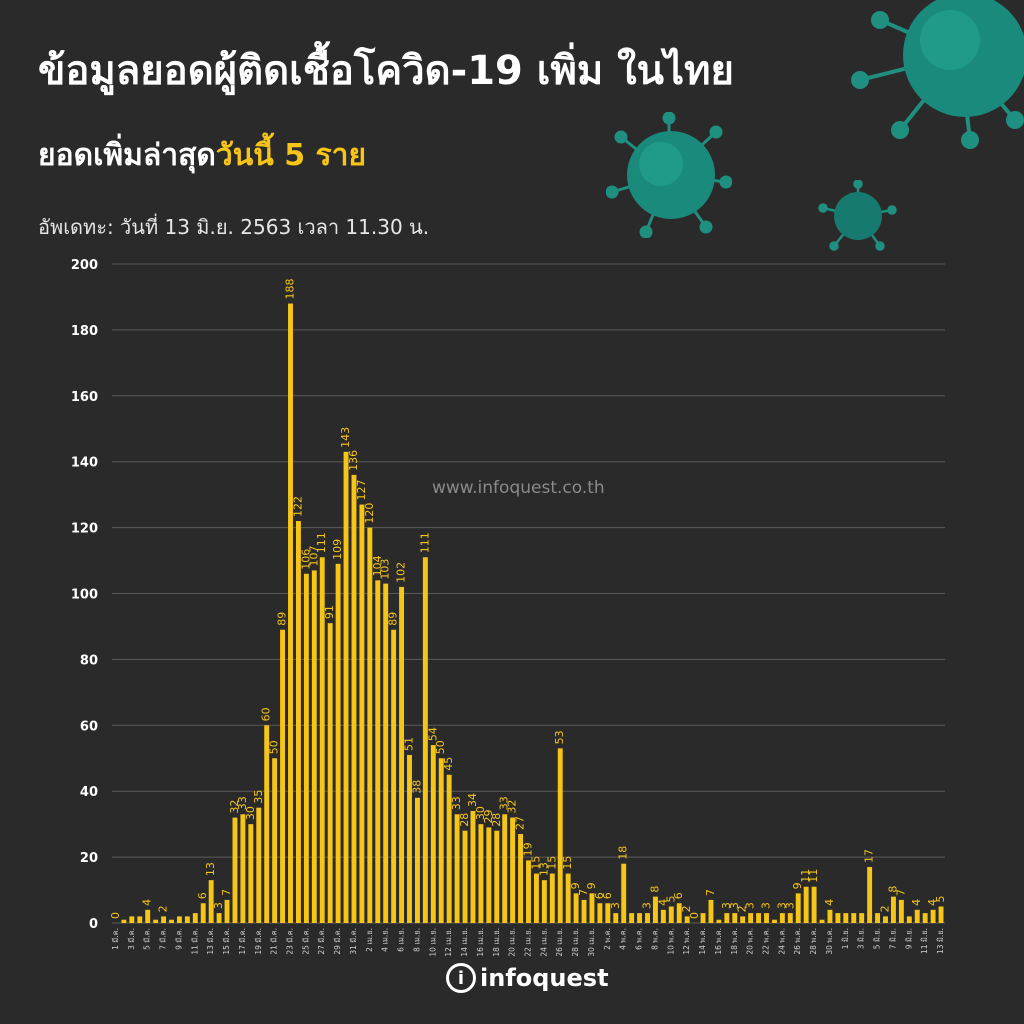  What do you see at coordinates (89, 726) in the screenshot?
I see `y-tick-label: 60` at bounding box center [89, 726].